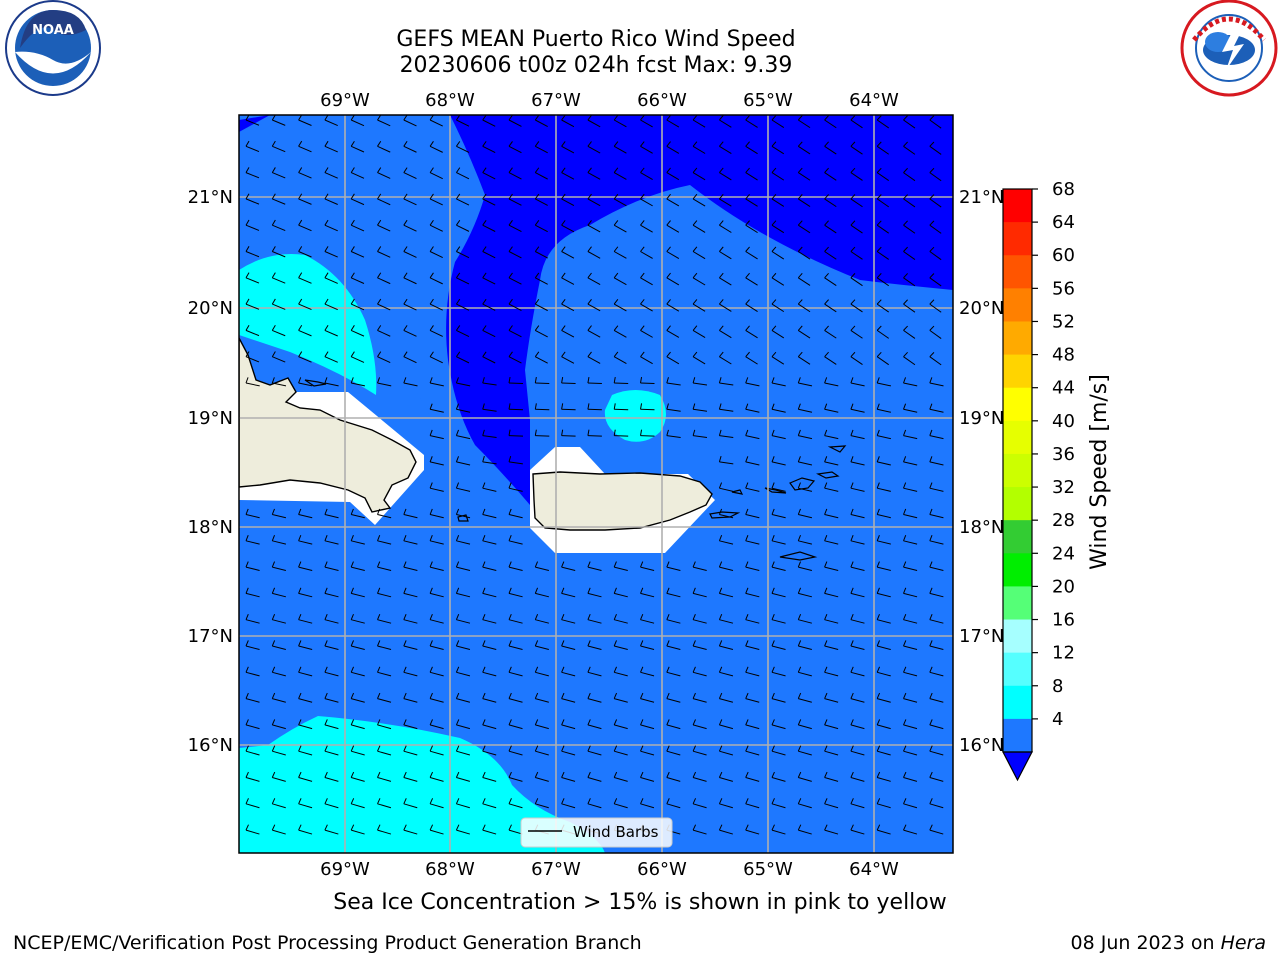  Describe the element at coordinates (596, 39) in the screenshot. I see `chart-title: GEFS MEAN Puerto Rico Wind Speed` at that location.